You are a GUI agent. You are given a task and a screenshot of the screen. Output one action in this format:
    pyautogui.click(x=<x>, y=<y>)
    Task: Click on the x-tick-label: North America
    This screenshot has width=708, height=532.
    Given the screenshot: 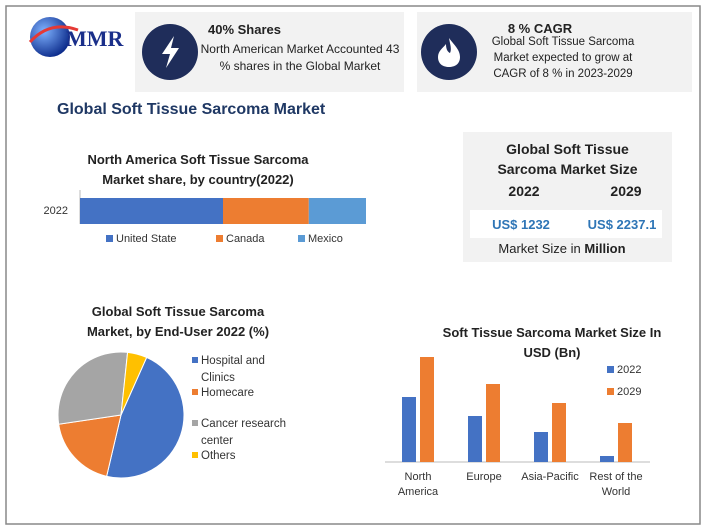 What is the action you would take?
    pyautogui.click(x=418, y=484)
    